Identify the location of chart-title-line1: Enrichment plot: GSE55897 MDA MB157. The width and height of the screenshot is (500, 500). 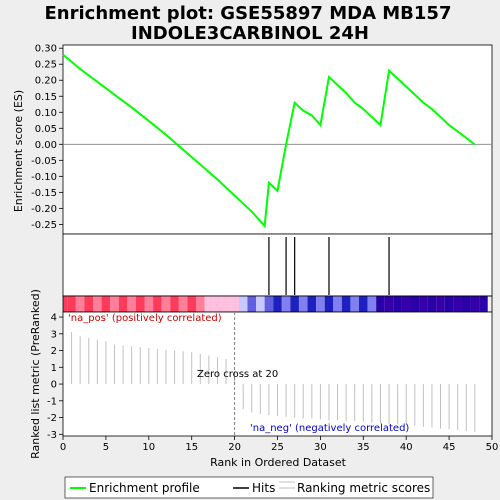
(248, 13).